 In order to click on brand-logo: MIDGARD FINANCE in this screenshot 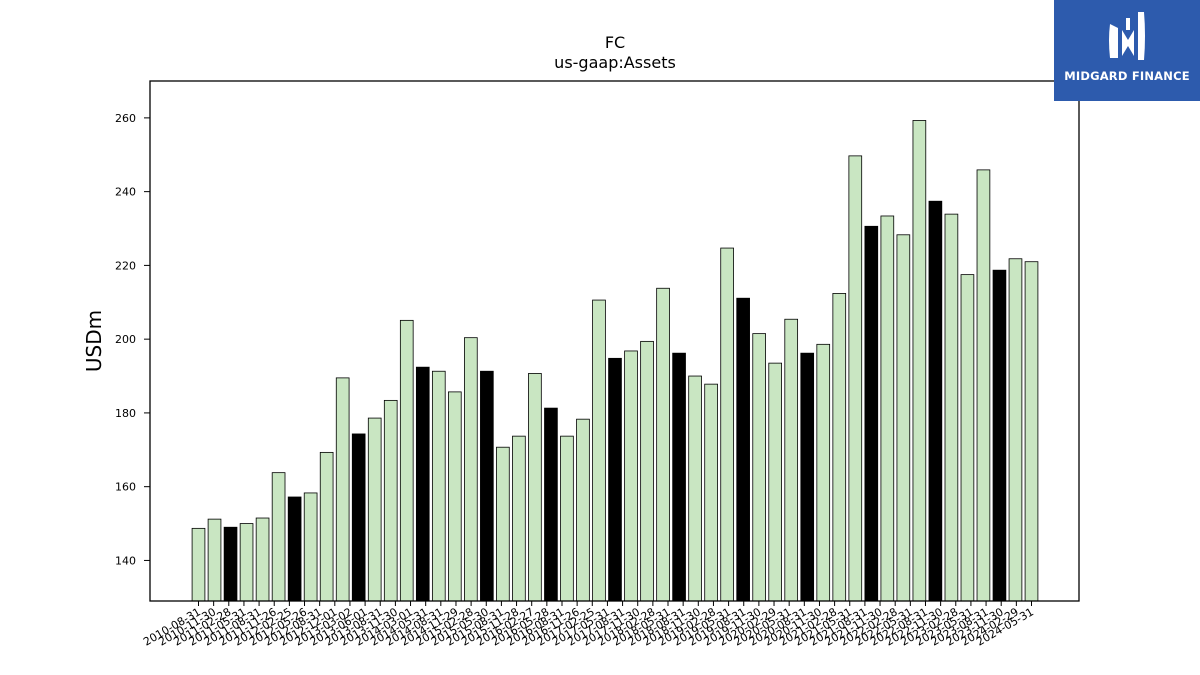, I will do `click(1127, 50)`.